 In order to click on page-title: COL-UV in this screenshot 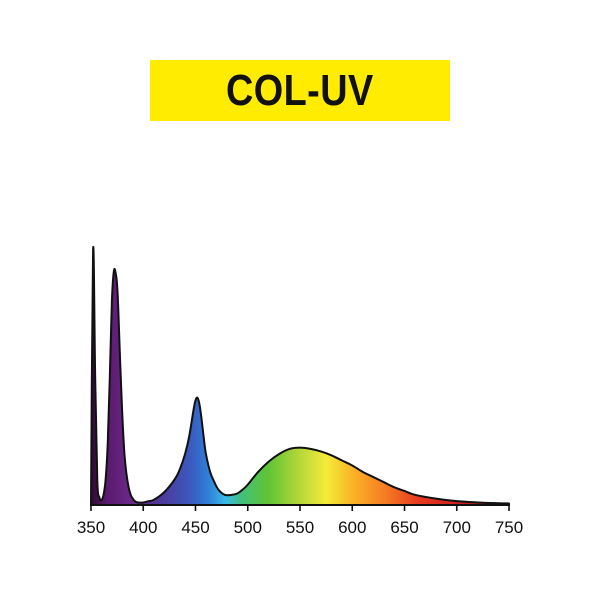, I will do `click(300, 90)`.